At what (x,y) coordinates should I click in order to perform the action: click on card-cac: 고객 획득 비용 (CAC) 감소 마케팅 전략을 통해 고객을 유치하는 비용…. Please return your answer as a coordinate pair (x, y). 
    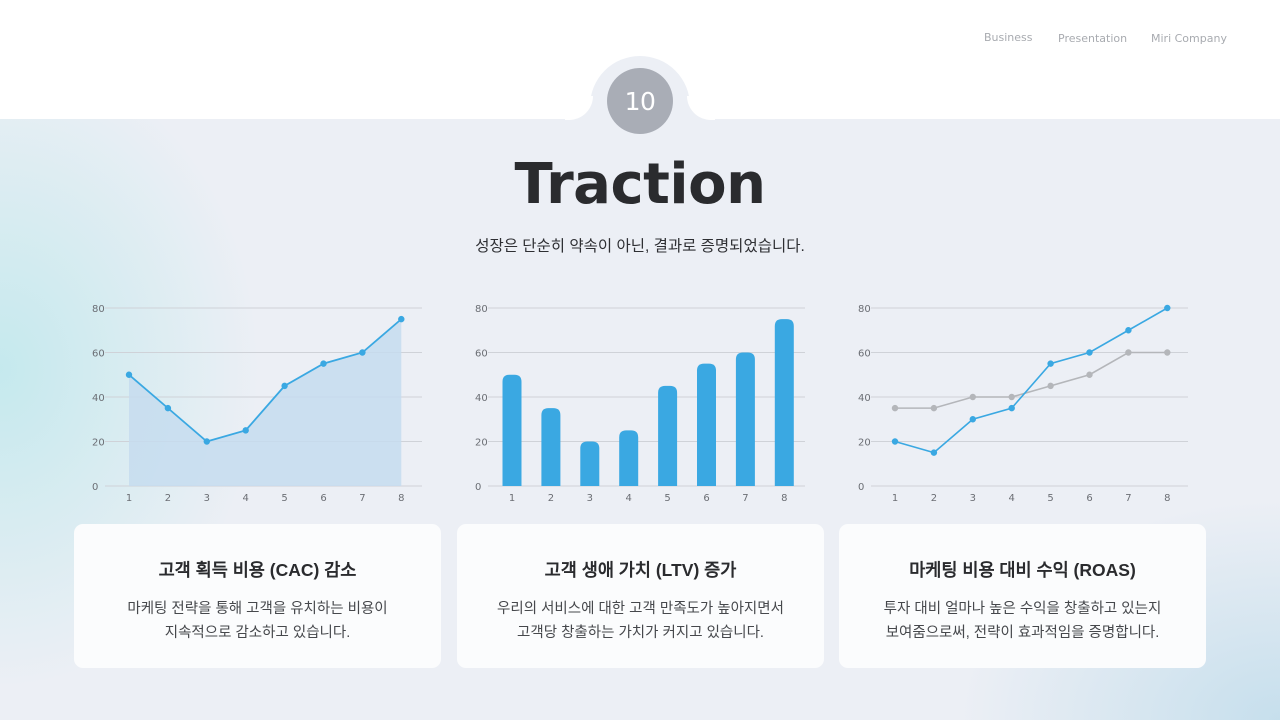
    Looking at the image, I should click on (257, 596).